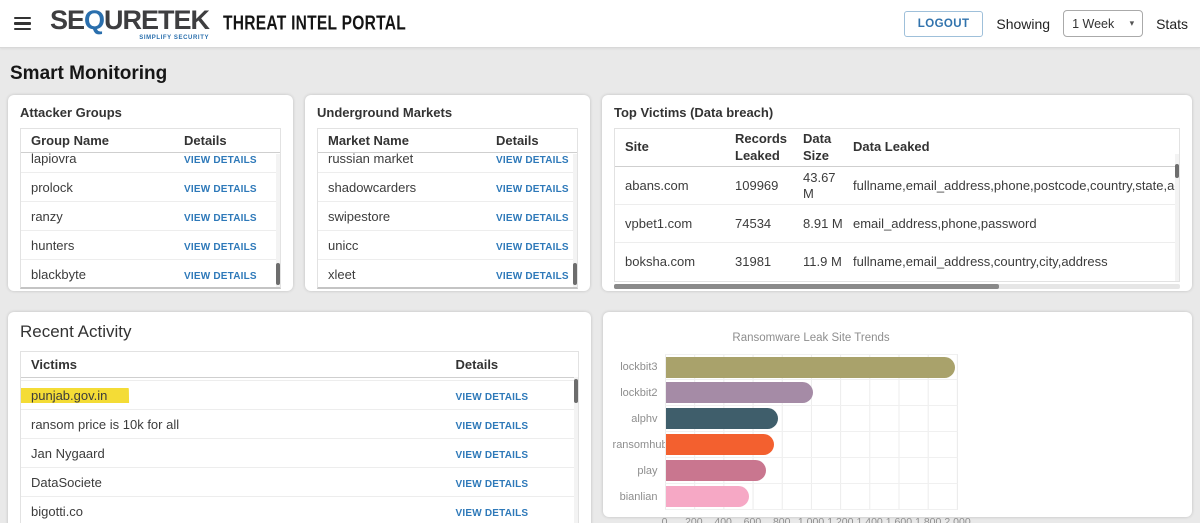 The height and width of the screenshot is (523, 1200). What do you see at coordinates (781, 519) in the screenshot?
I see `chart-x-tick: 800` at bounding box center [781, 519].